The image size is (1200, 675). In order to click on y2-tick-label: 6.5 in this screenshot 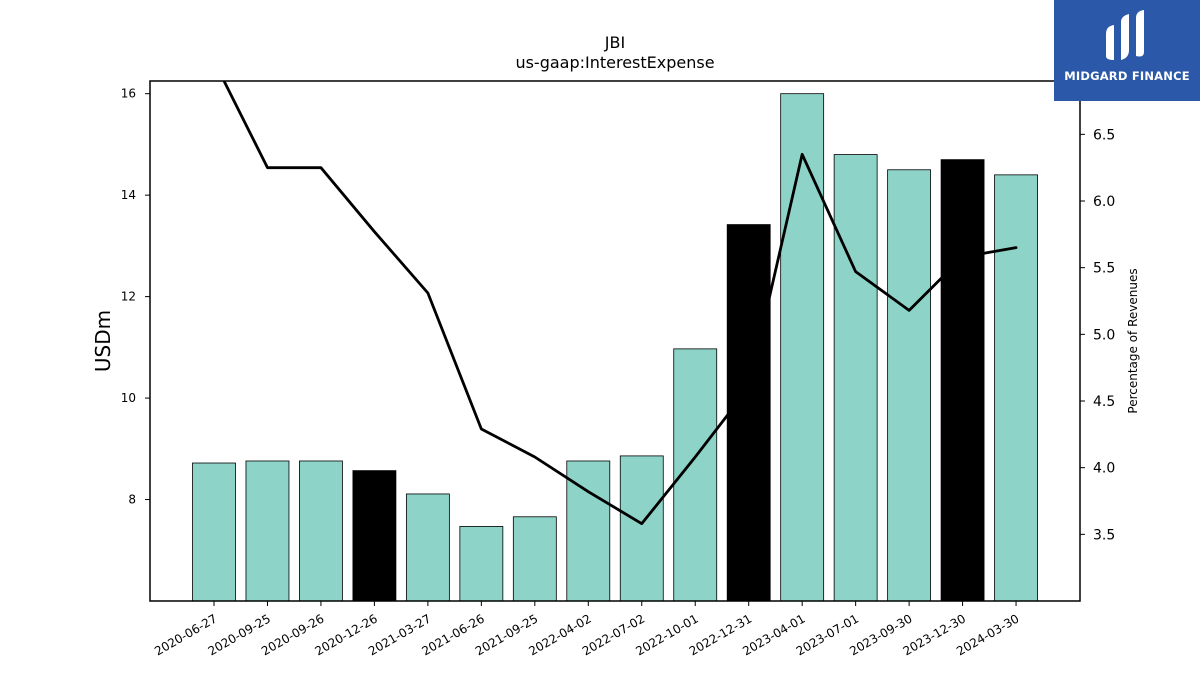, I will do `click(1104, 135)`.